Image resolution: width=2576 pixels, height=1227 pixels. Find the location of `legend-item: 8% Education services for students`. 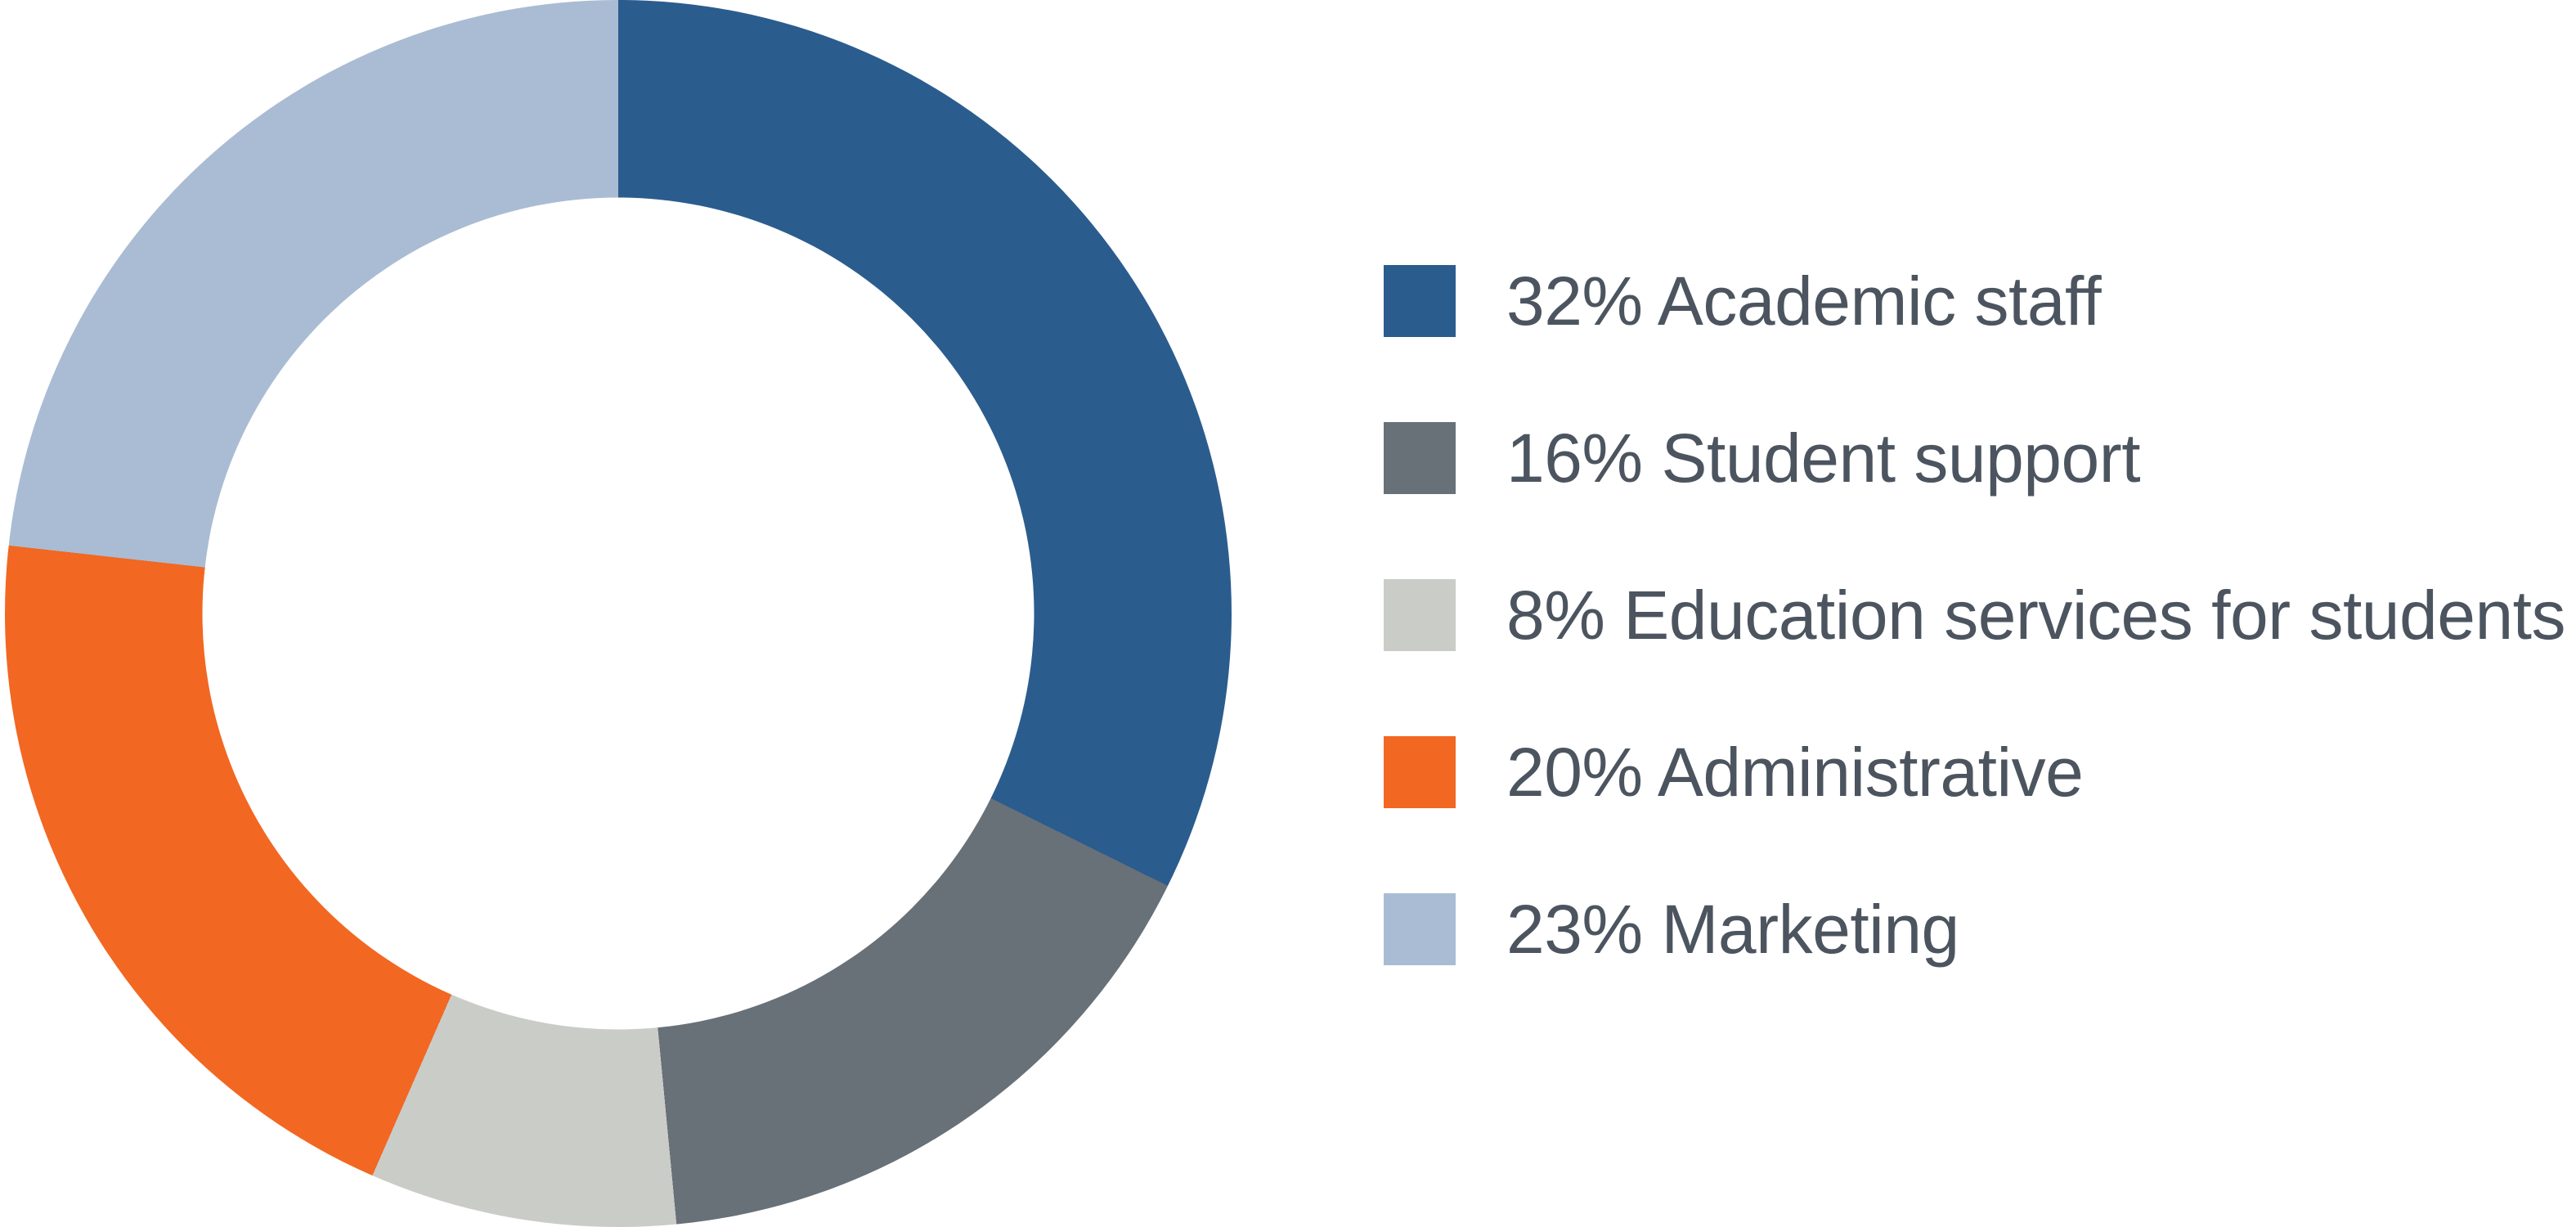

legend-item: 8% Education services for students is located at coordinates (1975, 615).